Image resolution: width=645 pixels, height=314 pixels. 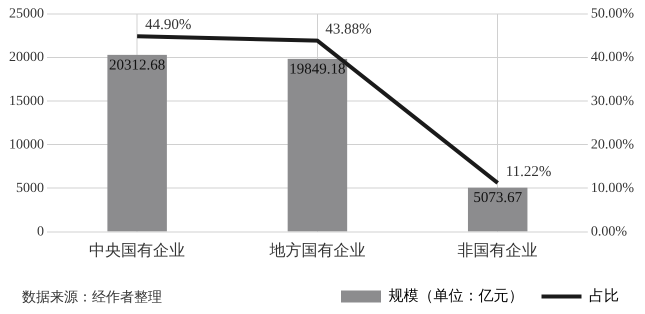 I want to click on y2-tick-label: 40.00%, so click(x=612, y=58).